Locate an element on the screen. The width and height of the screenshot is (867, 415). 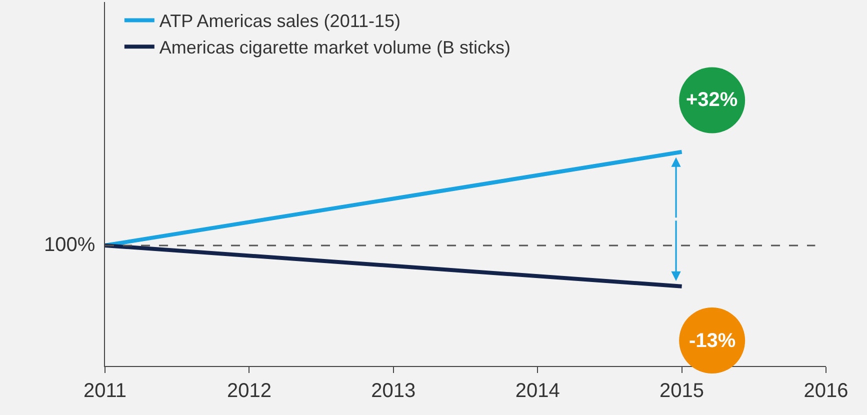
x-tick-label: 2012 is located at coordinates (249, 391).